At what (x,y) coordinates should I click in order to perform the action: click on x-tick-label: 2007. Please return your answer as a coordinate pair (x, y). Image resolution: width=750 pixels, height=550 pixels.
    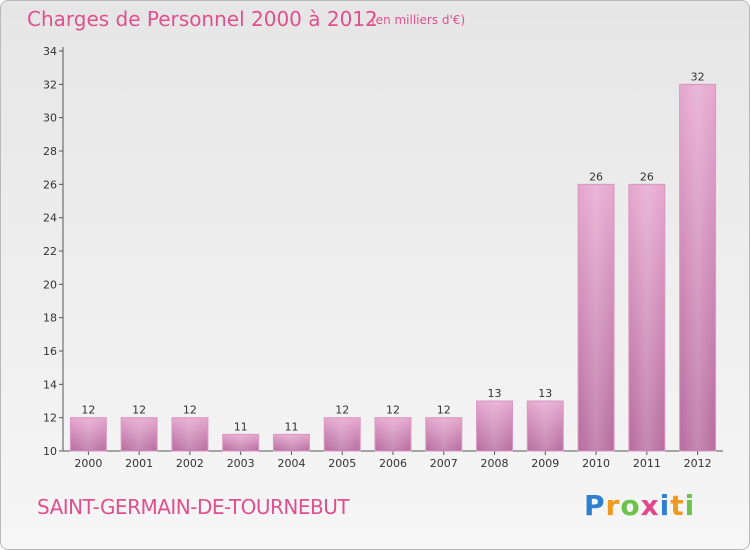
    Looking at the image, I should click on (444, 463).